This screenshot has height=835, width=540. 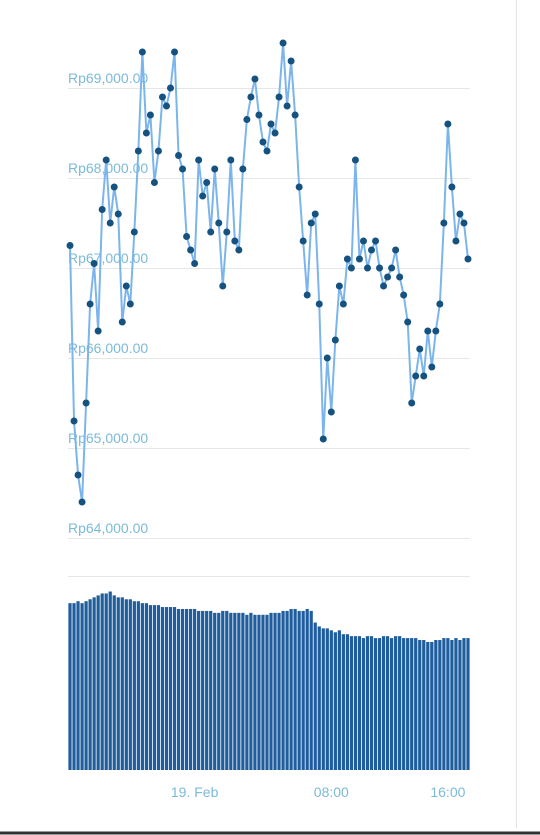 What do you see at coordinates (195, 792) in the screenshot?
I see `x-tick-label: 19. Feb` at bounding box center [195, 792].